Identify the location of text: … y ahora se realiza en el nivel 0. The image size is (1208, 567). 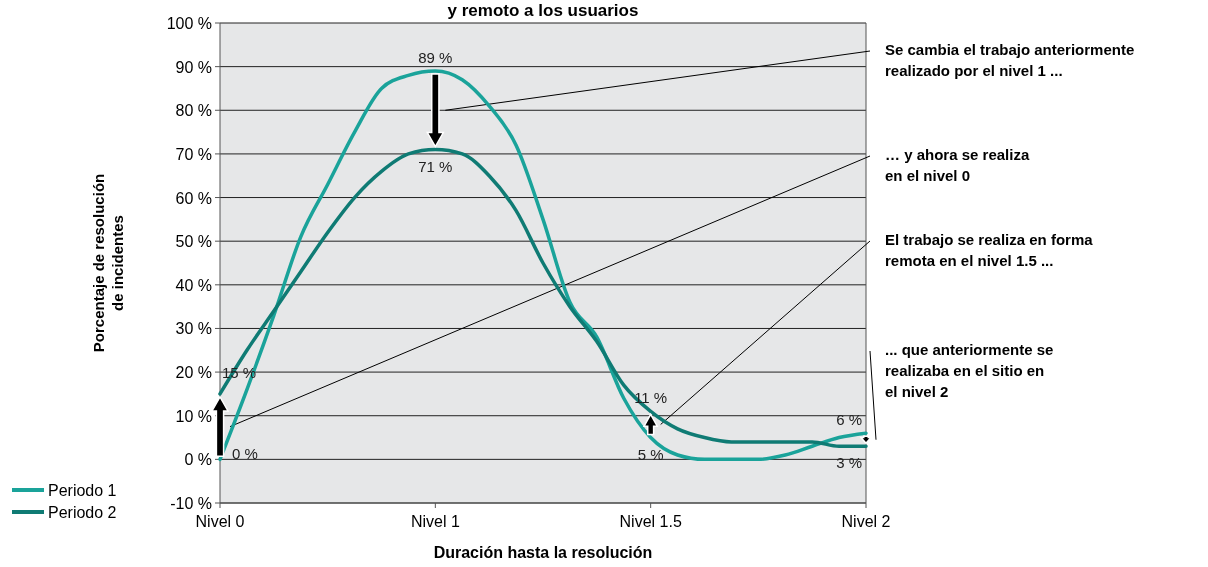
(957, 165).